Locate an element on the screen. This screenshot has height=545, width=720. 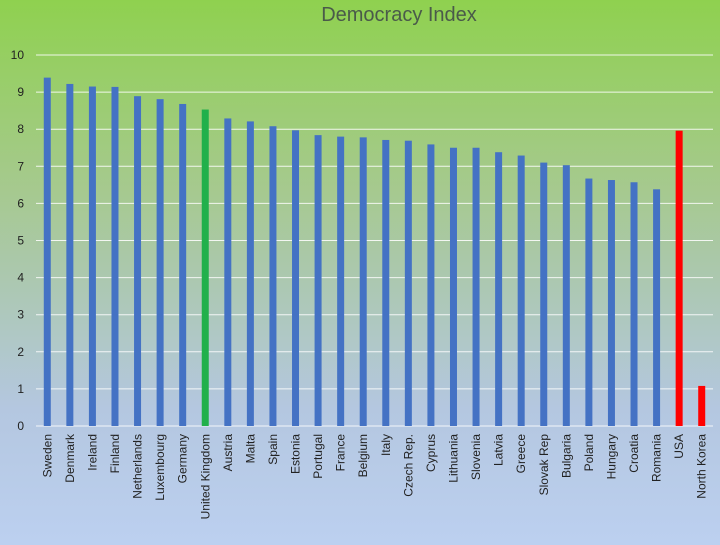
x-tick-label: Italy is located at coordinates (386, 445).